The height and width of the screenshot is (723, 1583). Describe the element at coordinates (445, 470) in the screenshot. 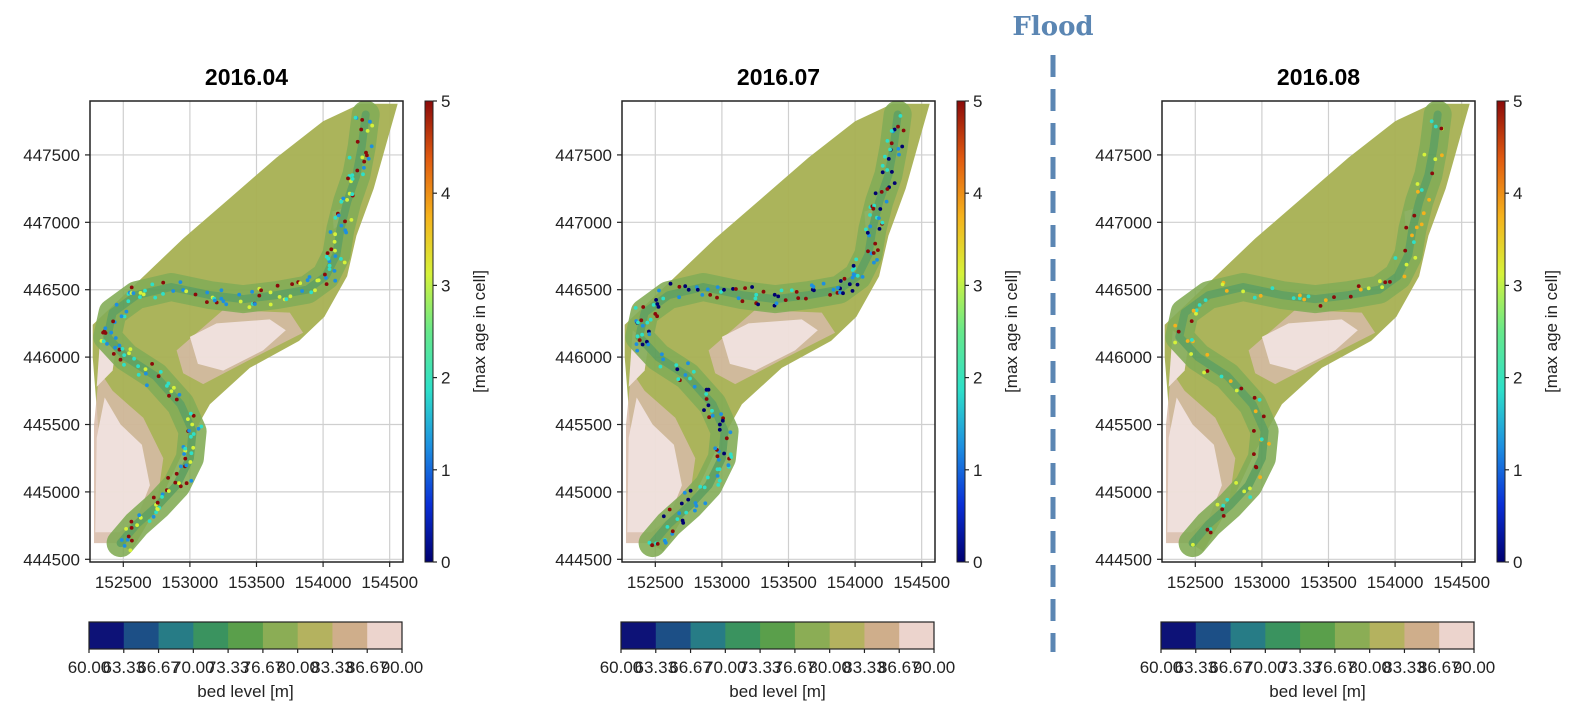

I see `age-colorbar-tick-label: 1` at that location.